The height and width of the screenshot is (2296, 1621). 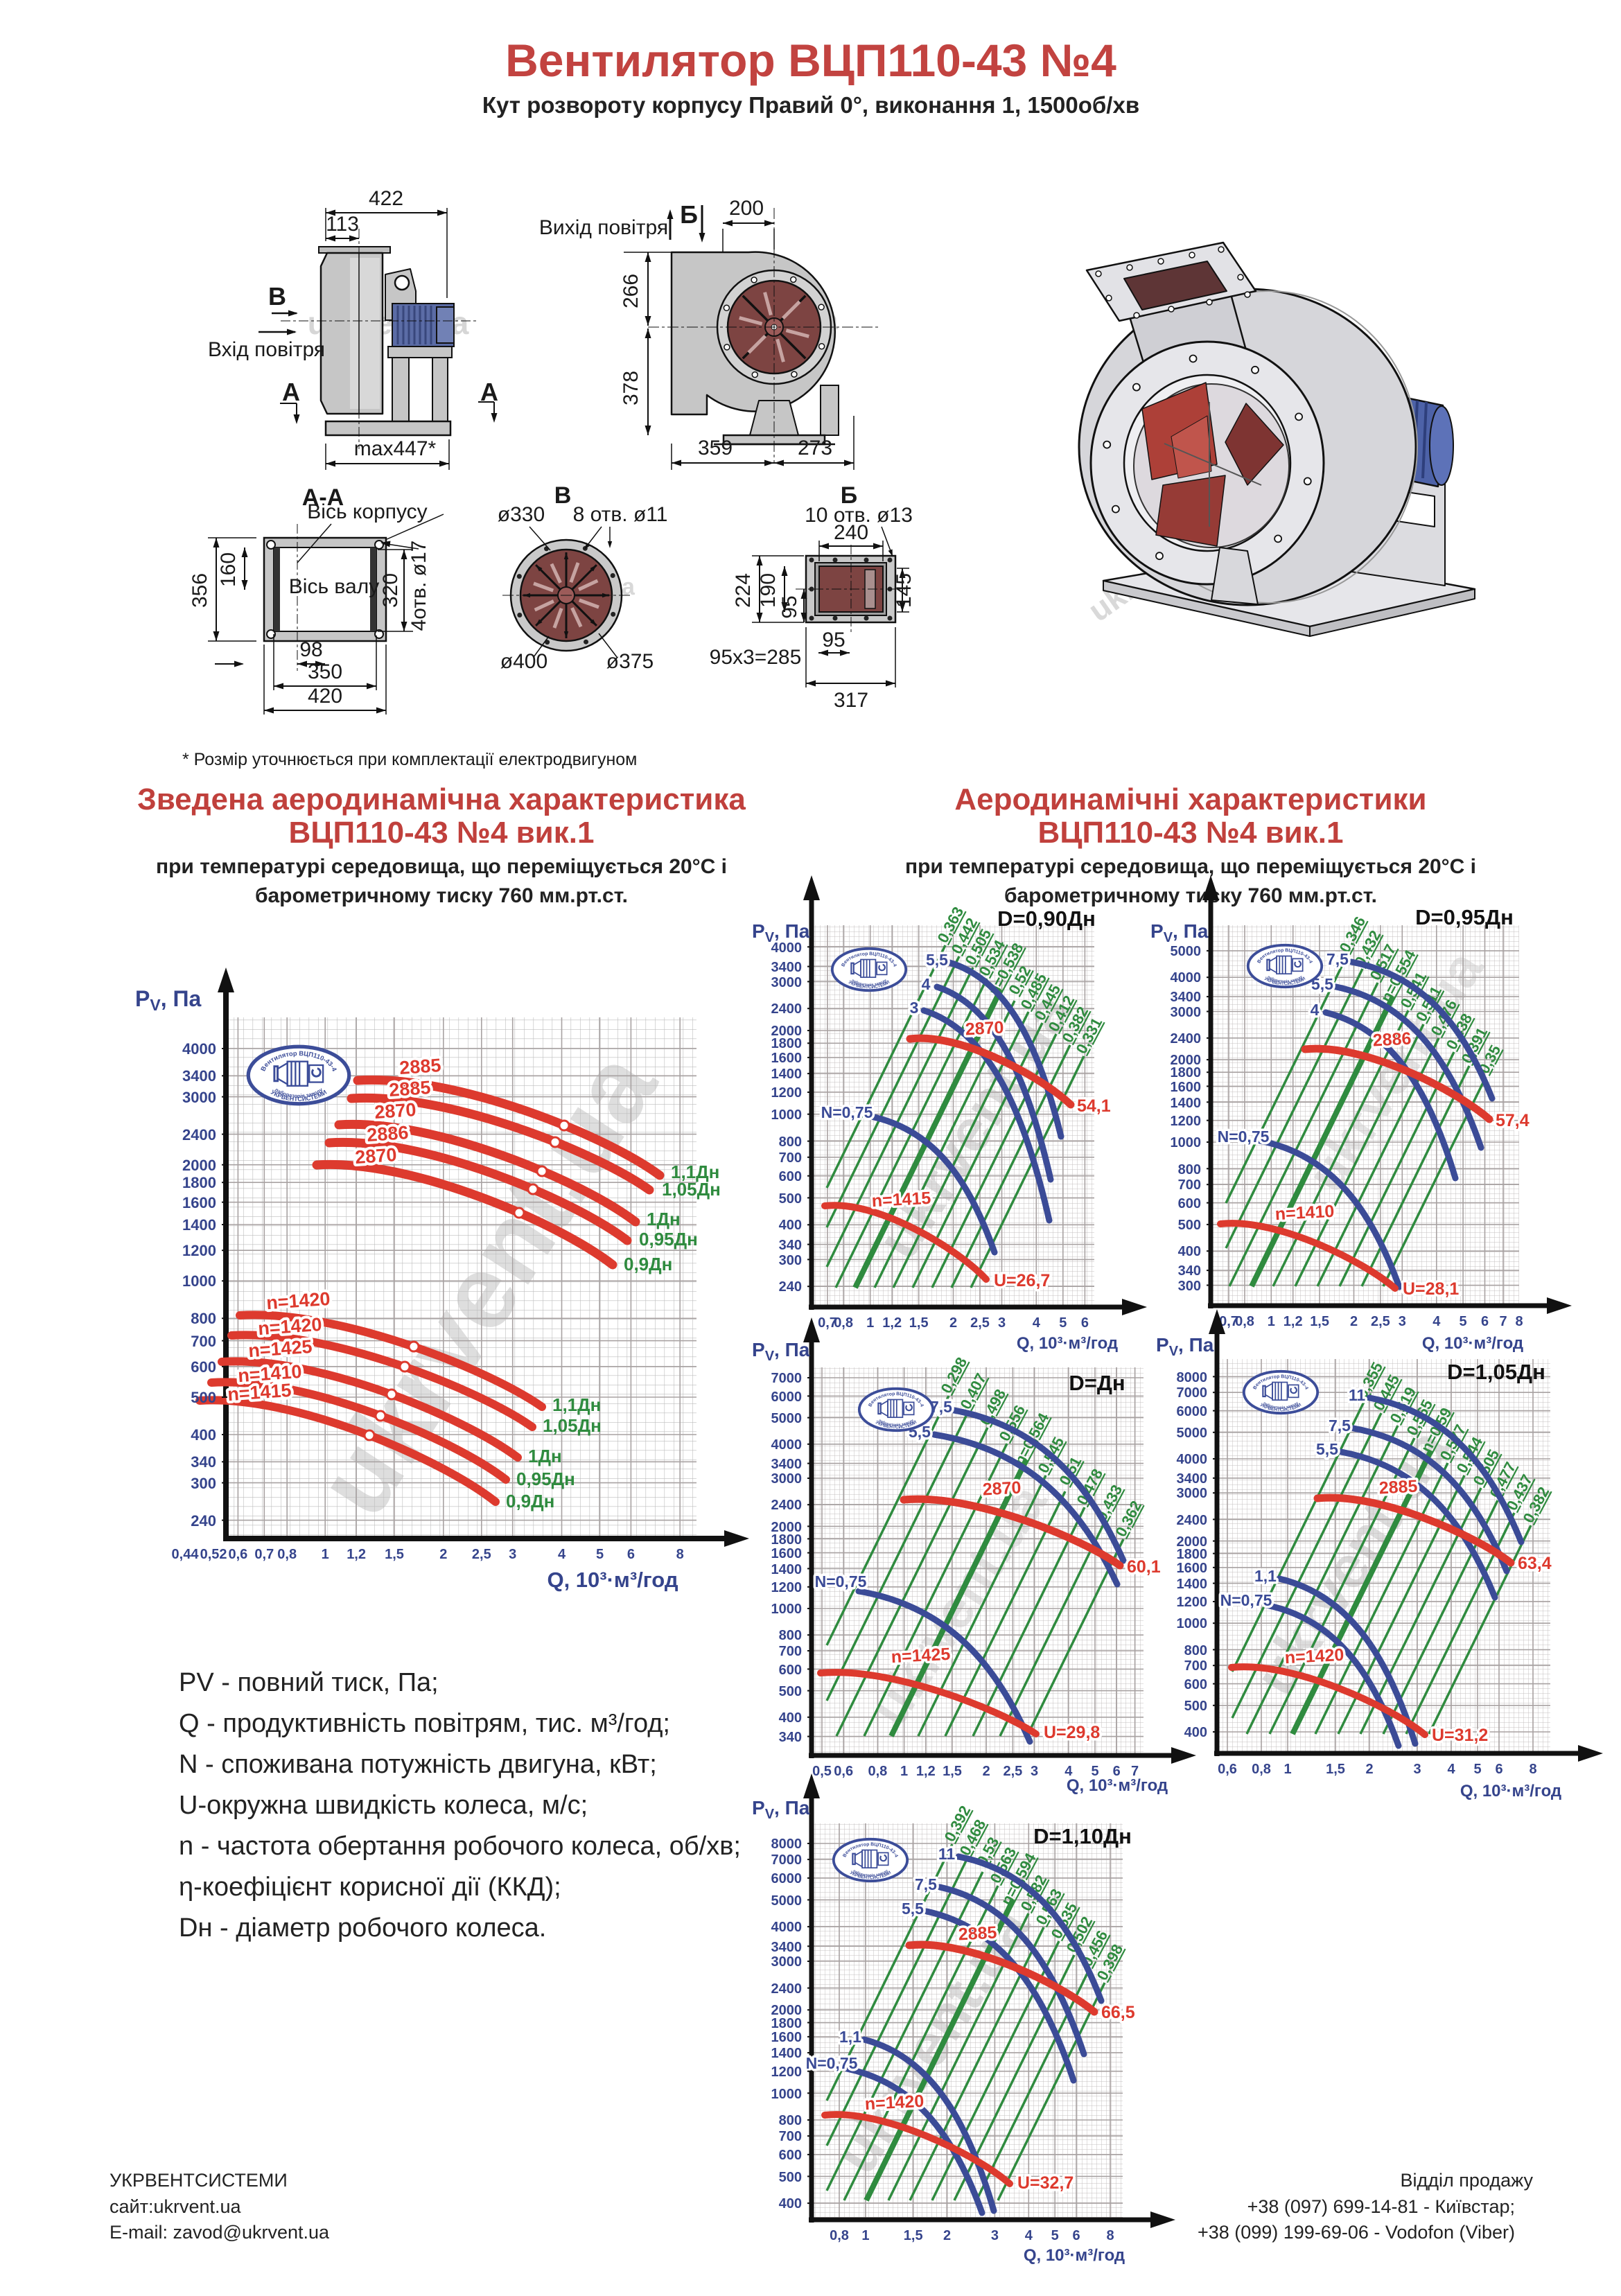 I want to click on svg-text: 300, so click(x=203, y=1483).